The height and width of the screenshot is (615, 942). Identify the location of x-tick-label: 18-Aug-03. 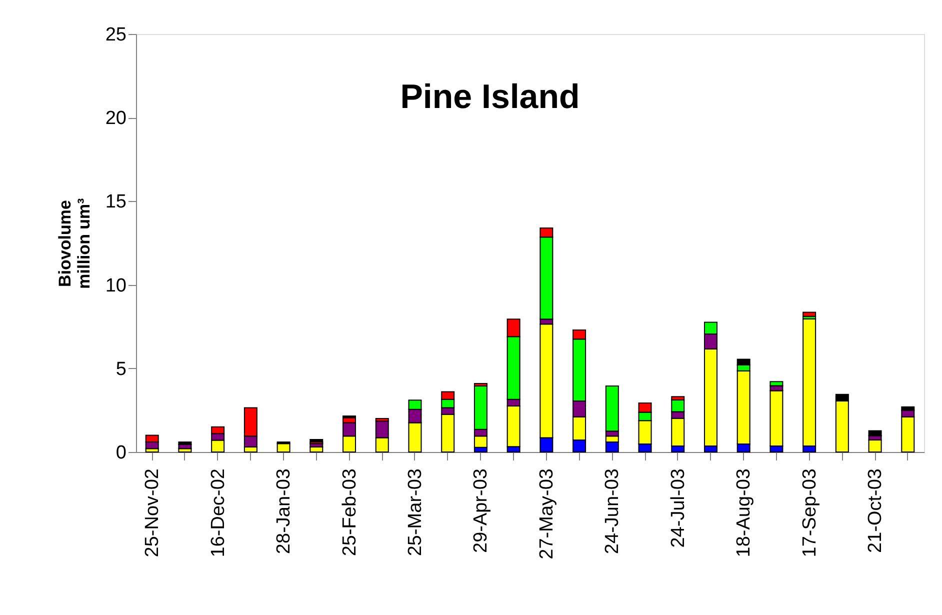
(744, 513).